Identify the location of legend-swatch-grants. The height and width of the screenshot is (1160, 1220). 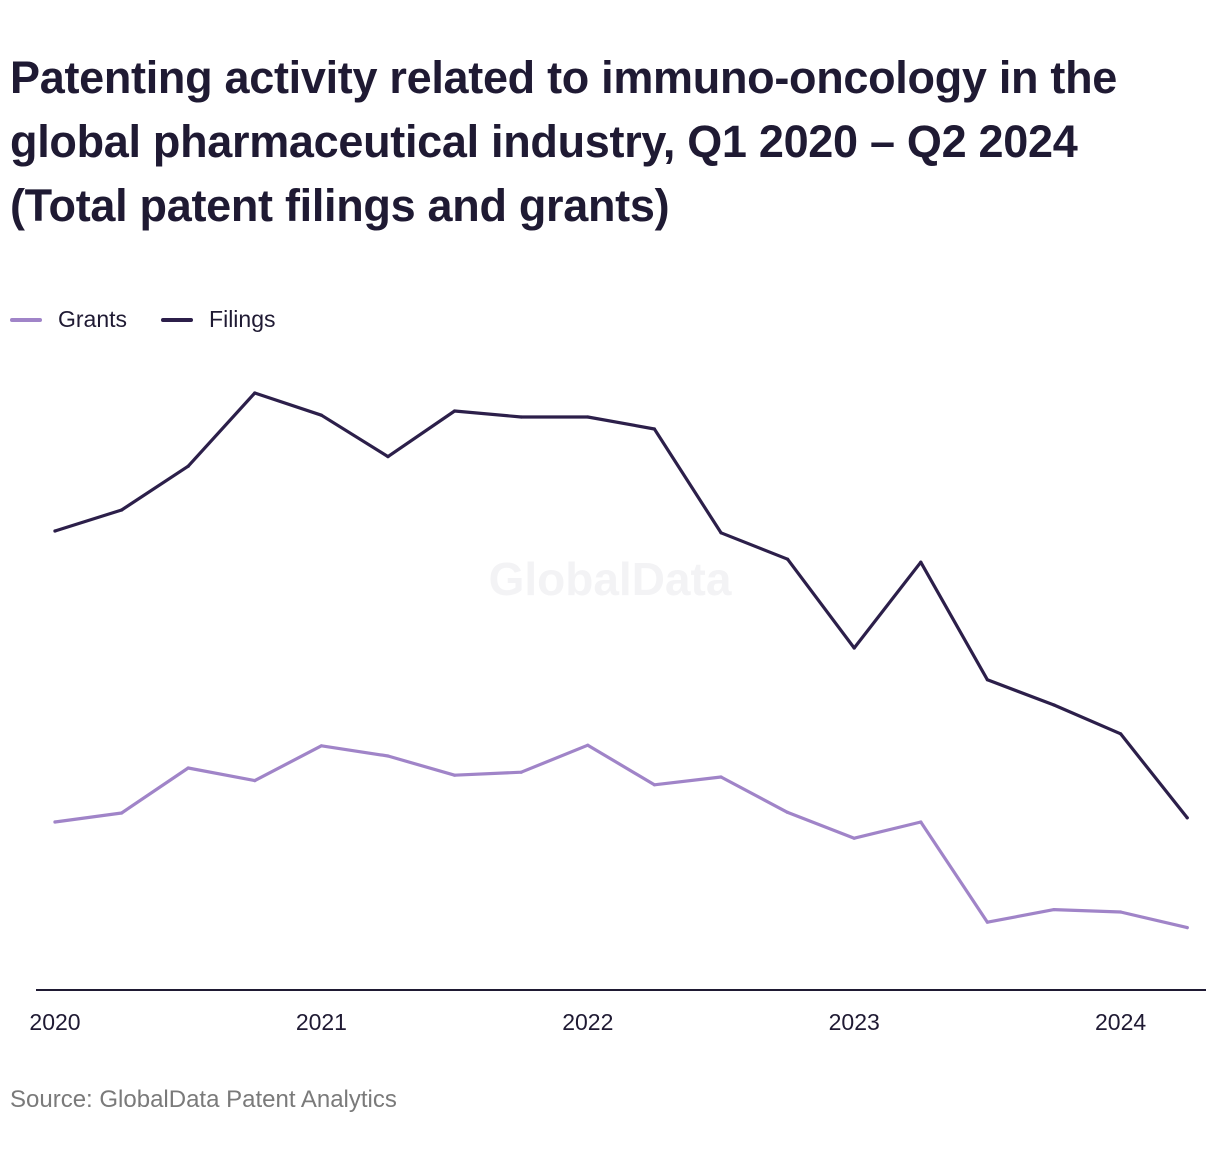
(26, 319).